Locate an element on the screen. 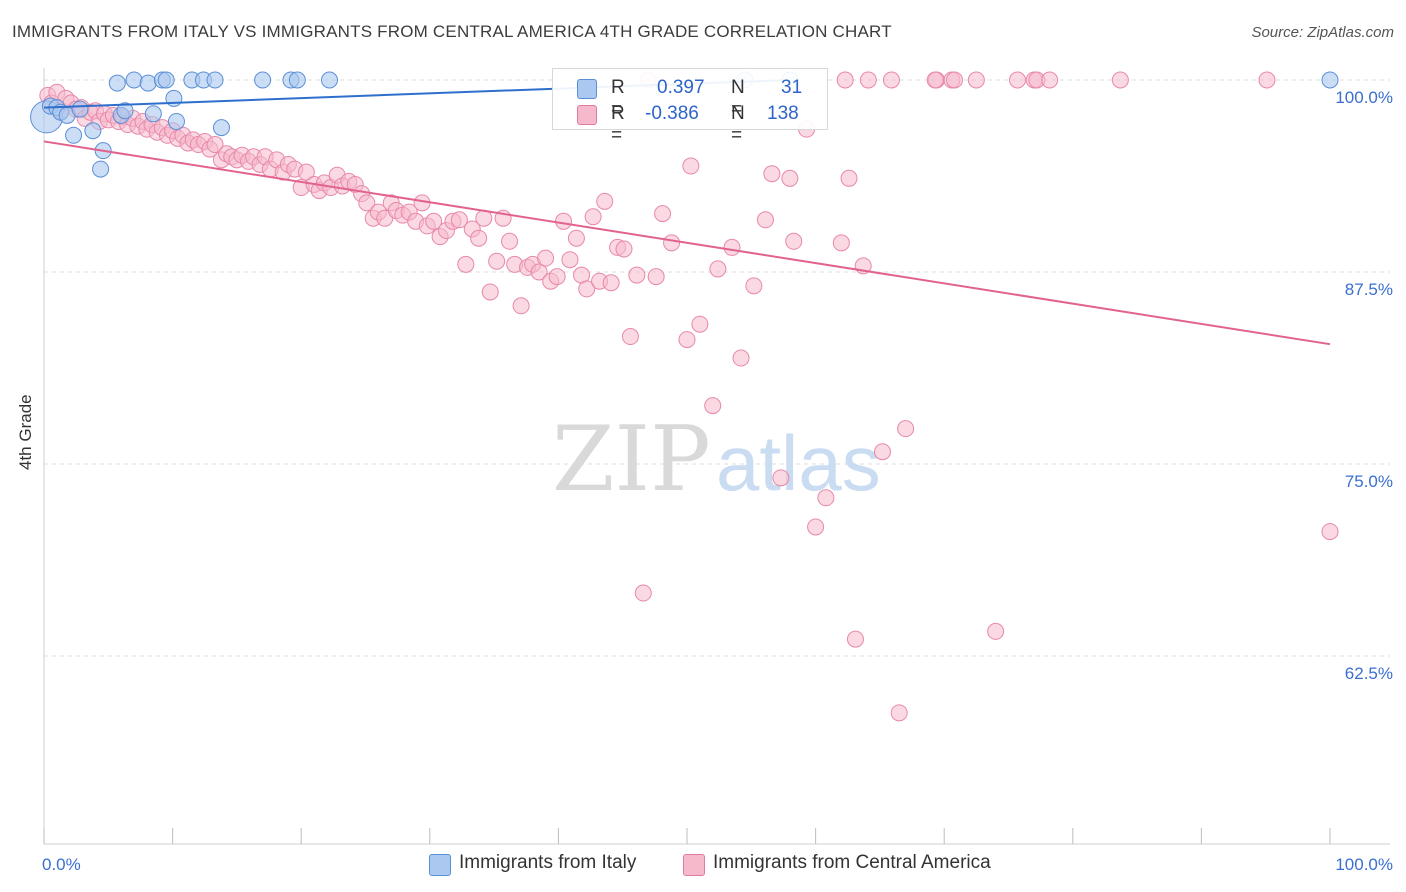 Image resolution: width=1406 pixels, height=892 pixels. legend-n-value-italy: 31 is located at coordinates (792, 87).